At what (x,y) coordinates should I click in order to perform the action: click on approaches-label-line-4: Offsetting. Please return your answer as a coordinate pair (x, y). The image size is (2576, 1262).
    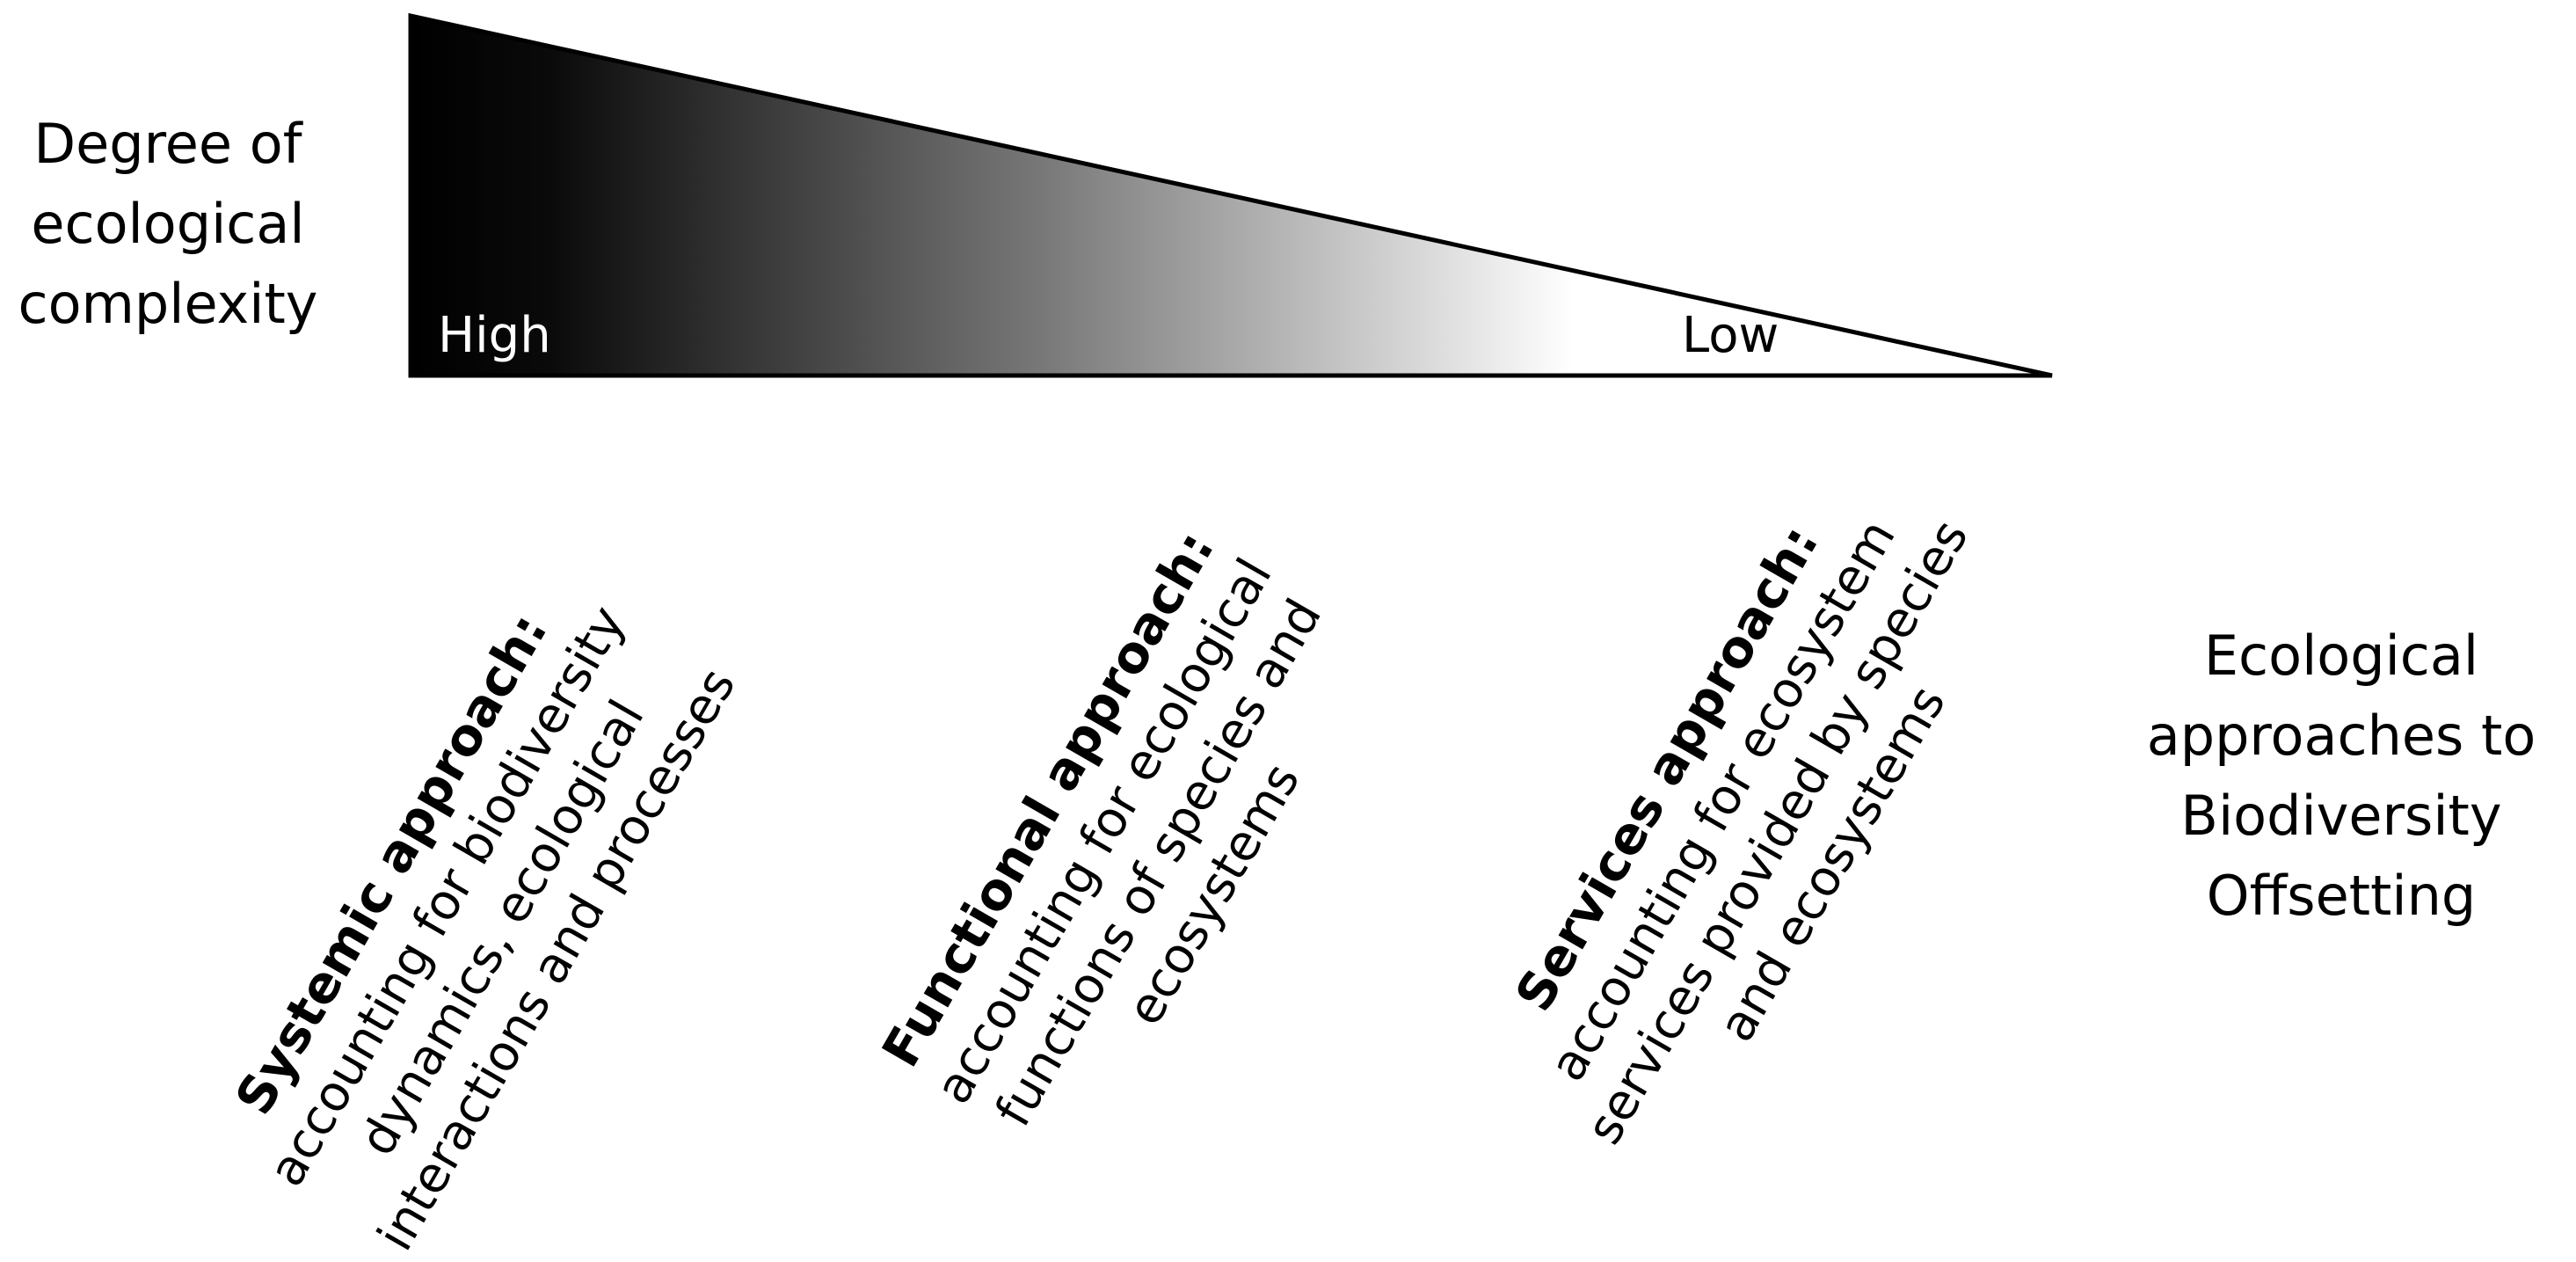
    Looking at the image, I should click on (2341, 896).